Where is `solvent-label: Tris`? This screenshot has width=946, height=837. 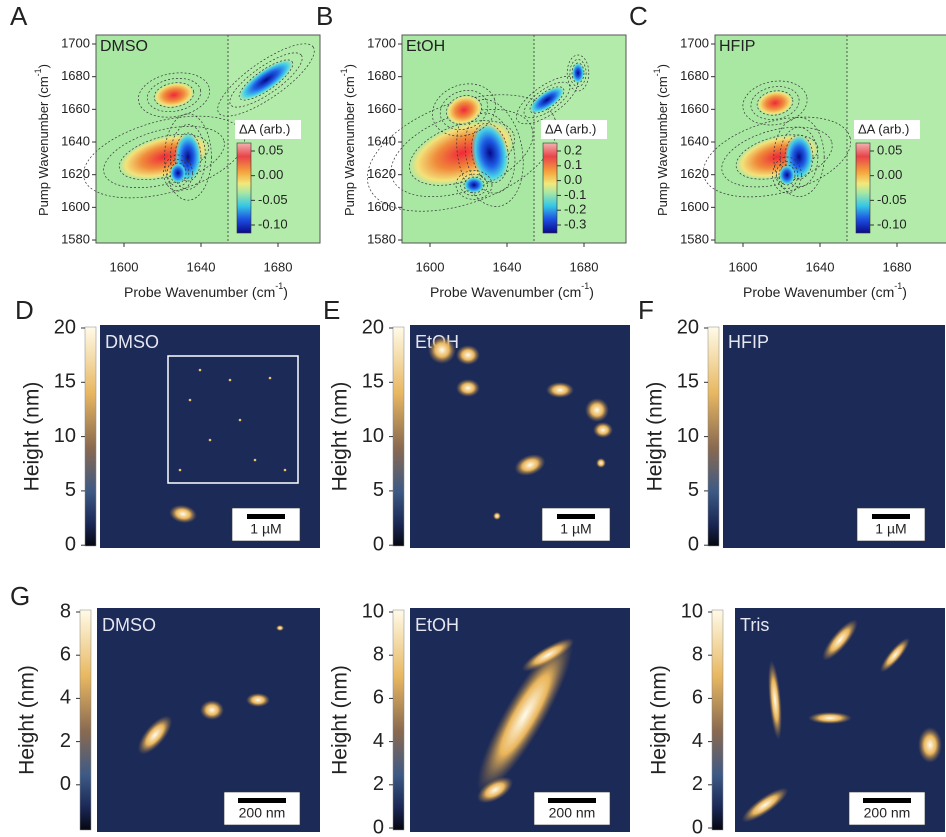
solvent-label: Tris is located at coordinates (754, 625).